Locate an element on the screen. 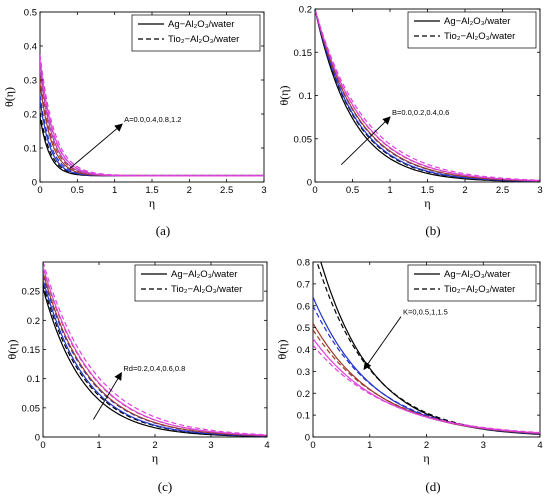  panel-caption: (b) is located at coordinates (432, 230).